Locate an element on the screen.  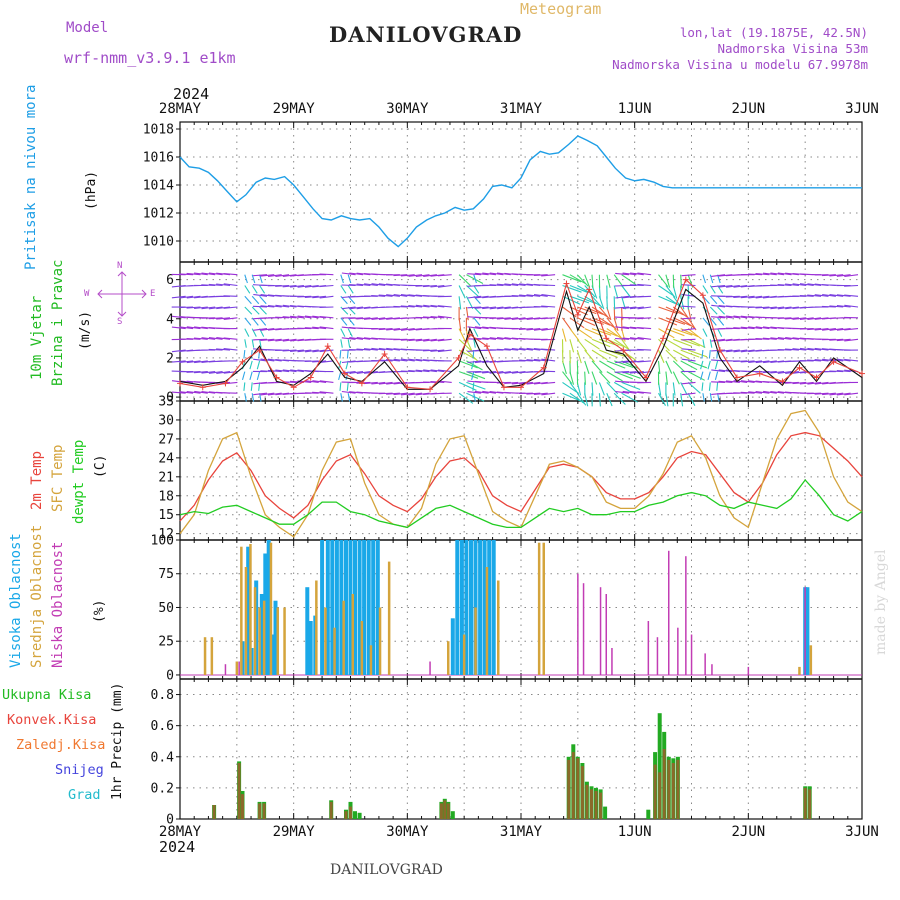
rain-total-bar is located at coordinates (648, 814).